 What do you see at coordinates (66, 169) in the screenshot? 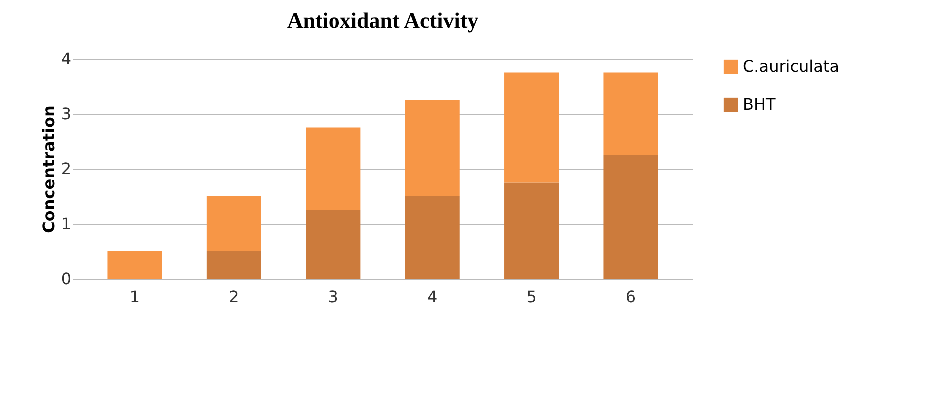
I see `y-tick-label: 2` at bounding box center [66, 169].